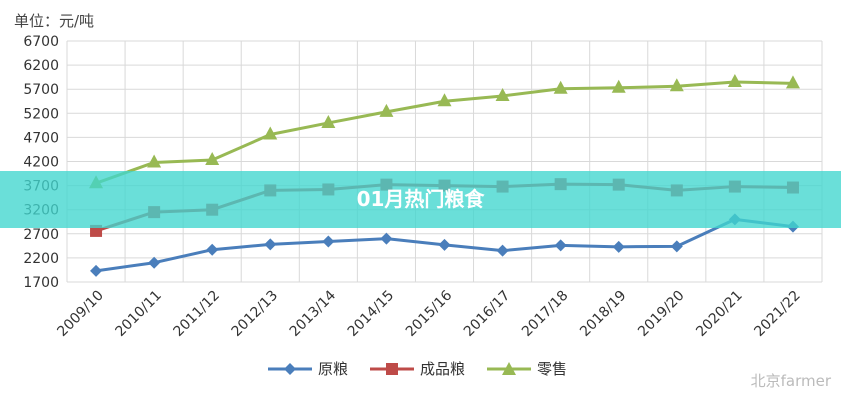 The width and height of the screenshot is (841, 400). I want to click on x-tick-label: 2012/13, so click(255, 314).